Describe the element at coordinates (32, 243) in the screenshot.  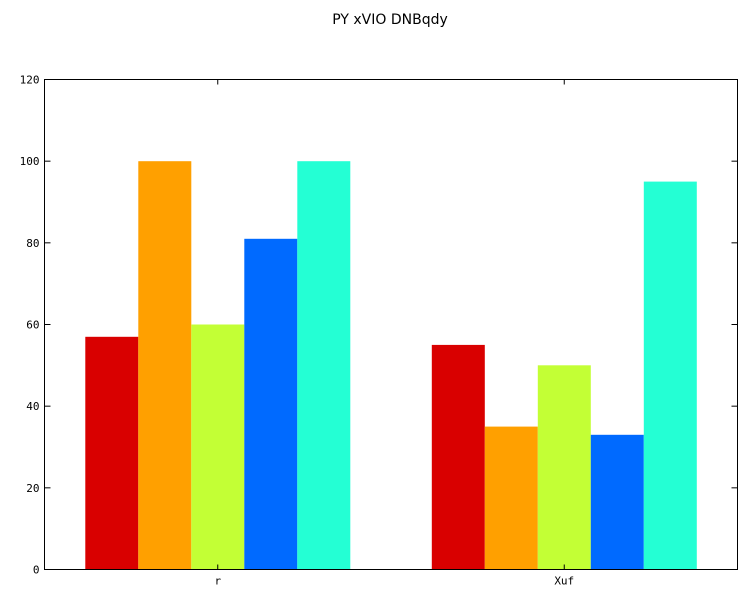
I see `y-tick-label: 80` at that location.